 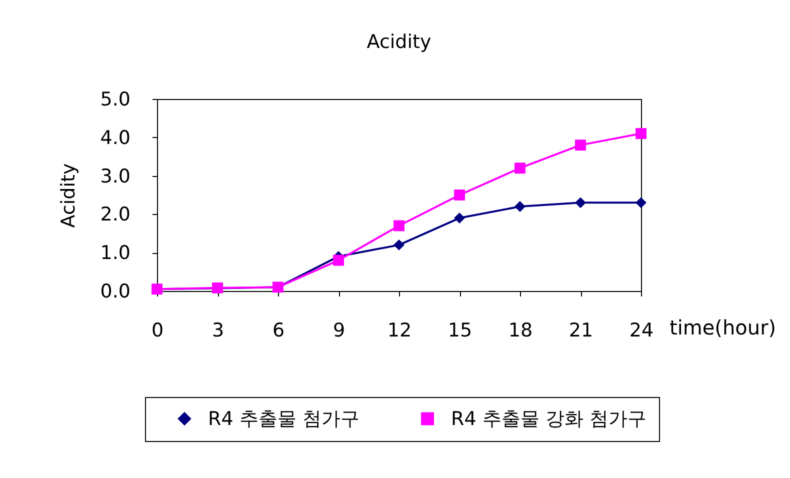 I want to click on x-tick-label: 9, so click(x=339, y=331).